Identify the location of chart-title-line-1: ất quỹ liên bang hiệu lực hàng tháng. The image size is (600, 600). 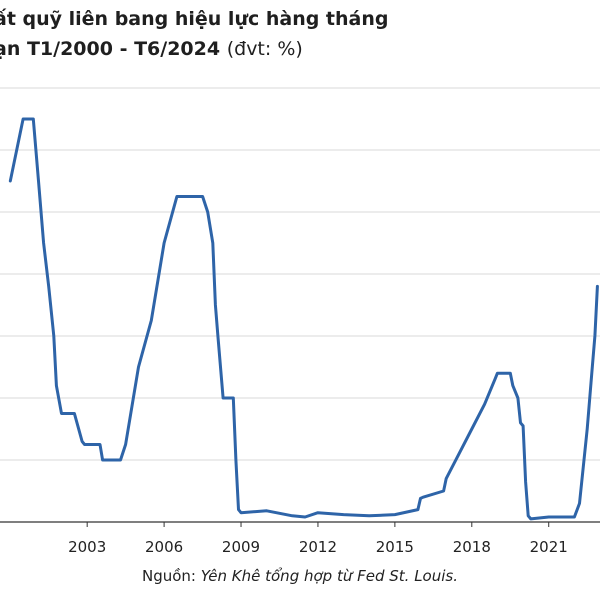
(194, 19).